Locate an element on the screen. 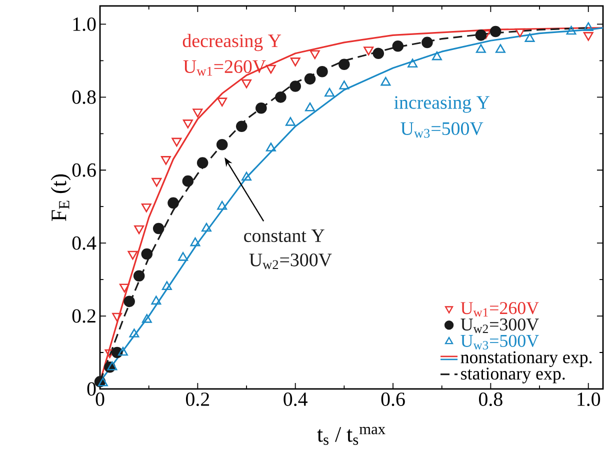 Image resolution: width=611 pixels, height=474 pixels. x-tick-label: 0.4 is located at coordinates (296, 399).